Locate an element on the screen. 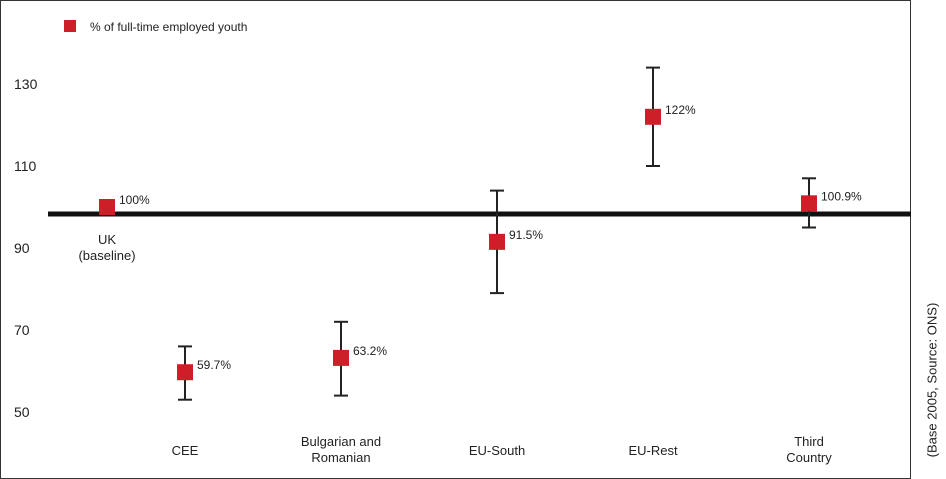 The width and height of the screenshot is (946, 479). x-category-label: EU-South is located at coordinates (497, 450).